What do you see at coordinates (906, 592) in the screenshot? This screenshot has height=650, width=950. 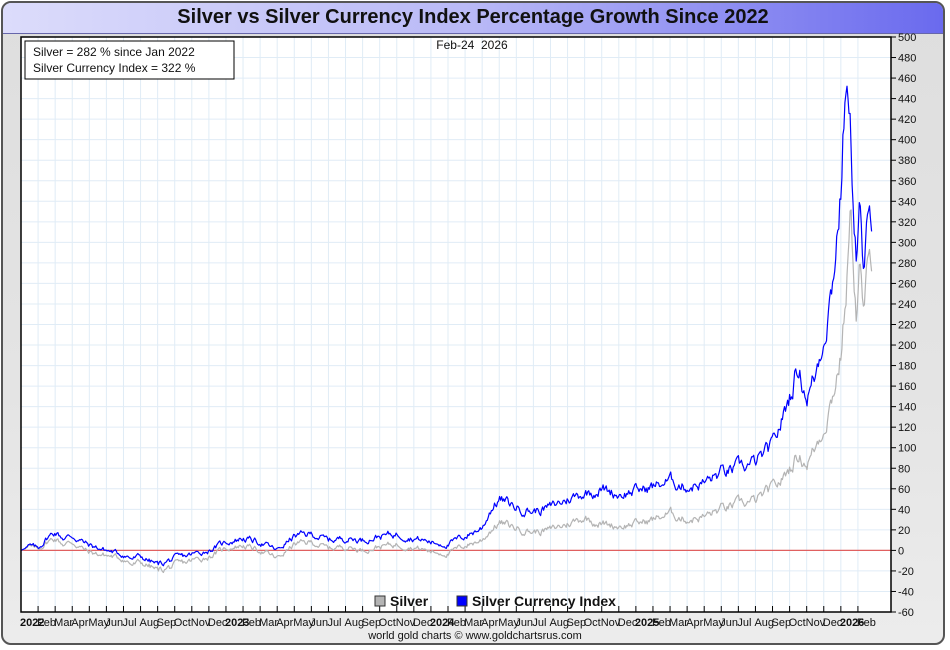 I see `y-tick-label: -40` at bounding box center [906, 592].